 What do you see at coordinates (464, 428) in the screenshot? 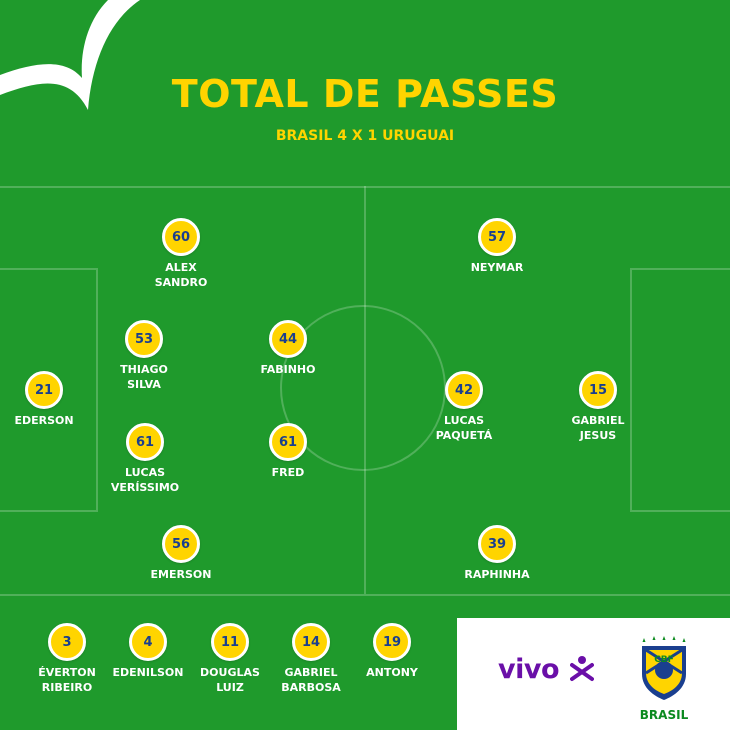
I see `player-name: LUCAS PAQUETÁ` at bounding box center [464, 428].